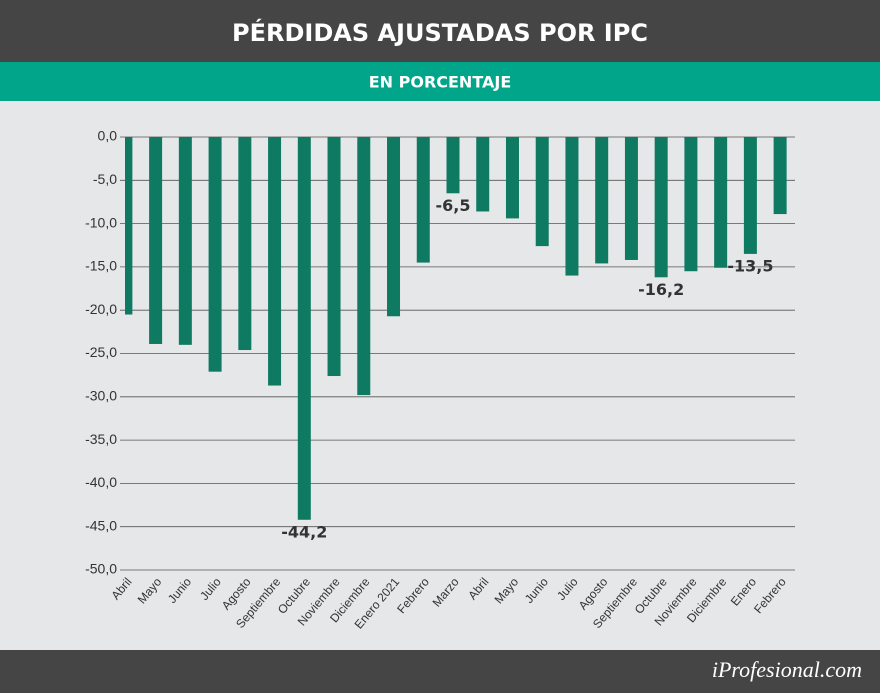  What do you see at coordinates (101, 309) in the screenshot?
I see `y-tick-label: -20,0` at bounding box center [101, 309].